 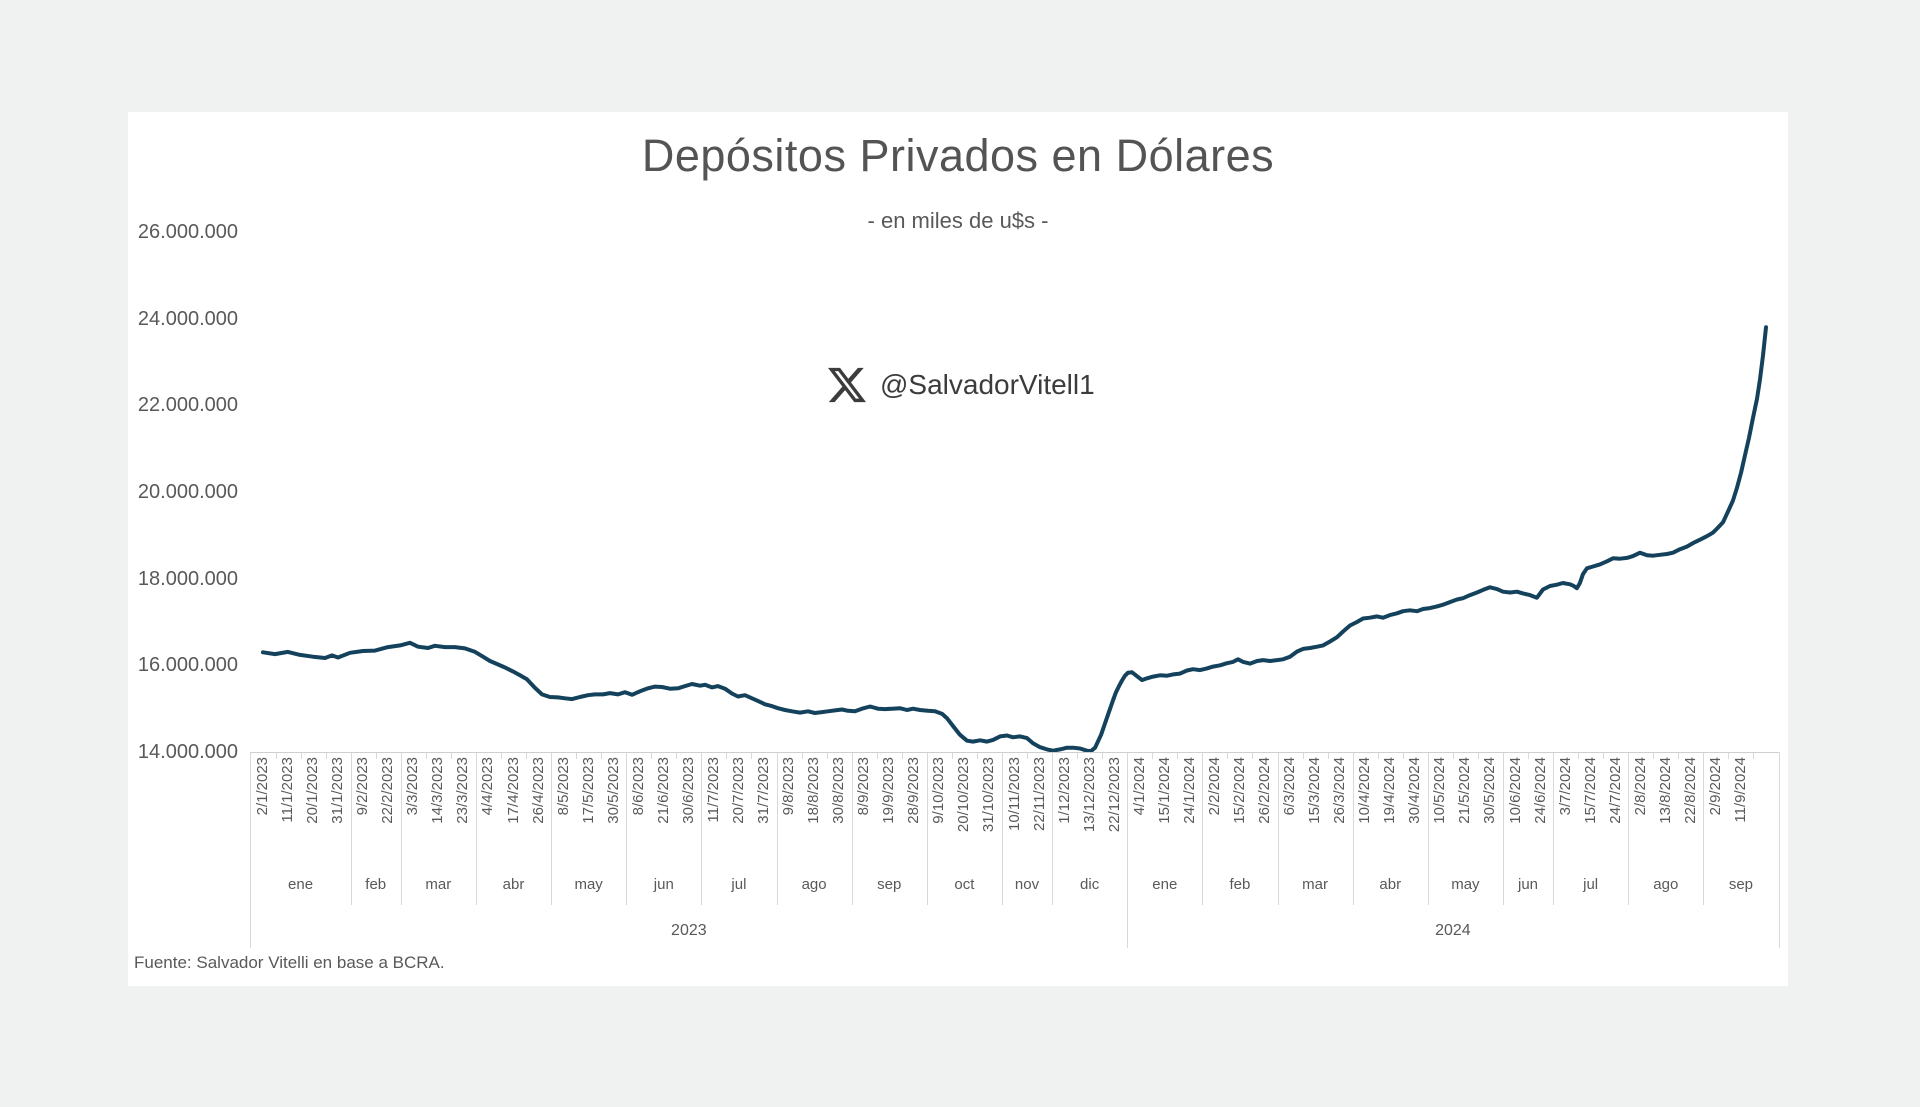 I want to click on x-axis-date-label: 26/4/2023, so click(x=538, y=790).